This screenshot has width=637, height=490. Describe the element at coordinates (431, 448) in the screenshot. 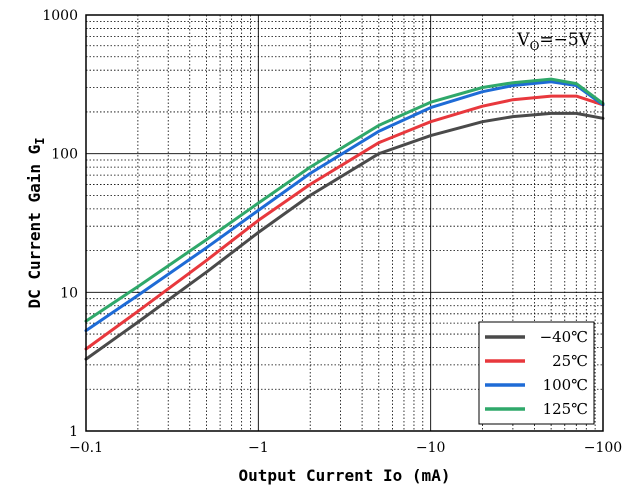

I see `x-tick-label-2: −10` at that location.